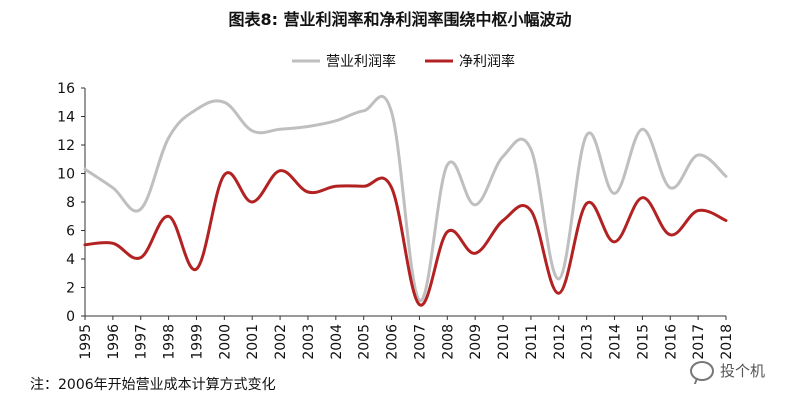 This screenshot has width=800, height=405. I want to click on x-tick-label: 2001, so click(253, 342).